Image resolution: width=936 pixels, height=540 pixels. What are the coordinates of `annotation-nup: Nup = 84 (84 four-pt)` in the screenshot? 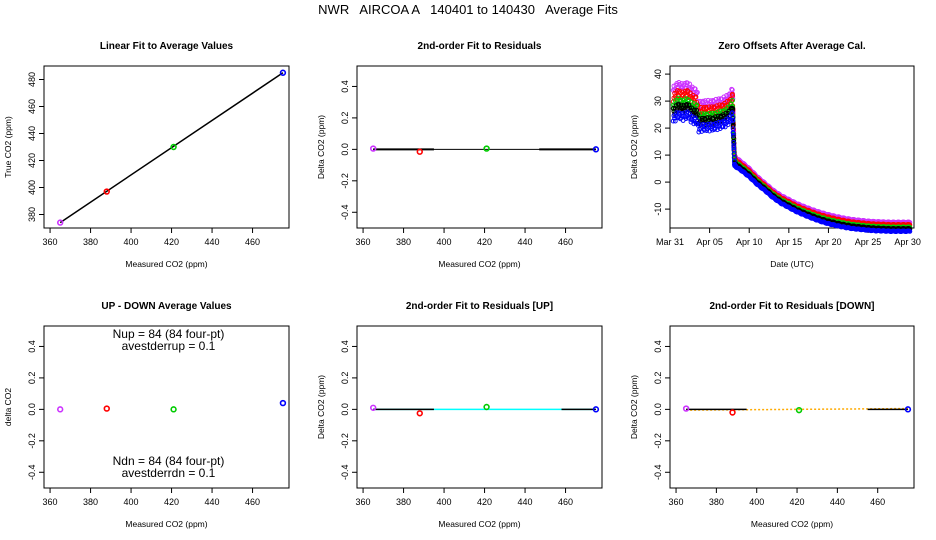 It's located at (169, 334).